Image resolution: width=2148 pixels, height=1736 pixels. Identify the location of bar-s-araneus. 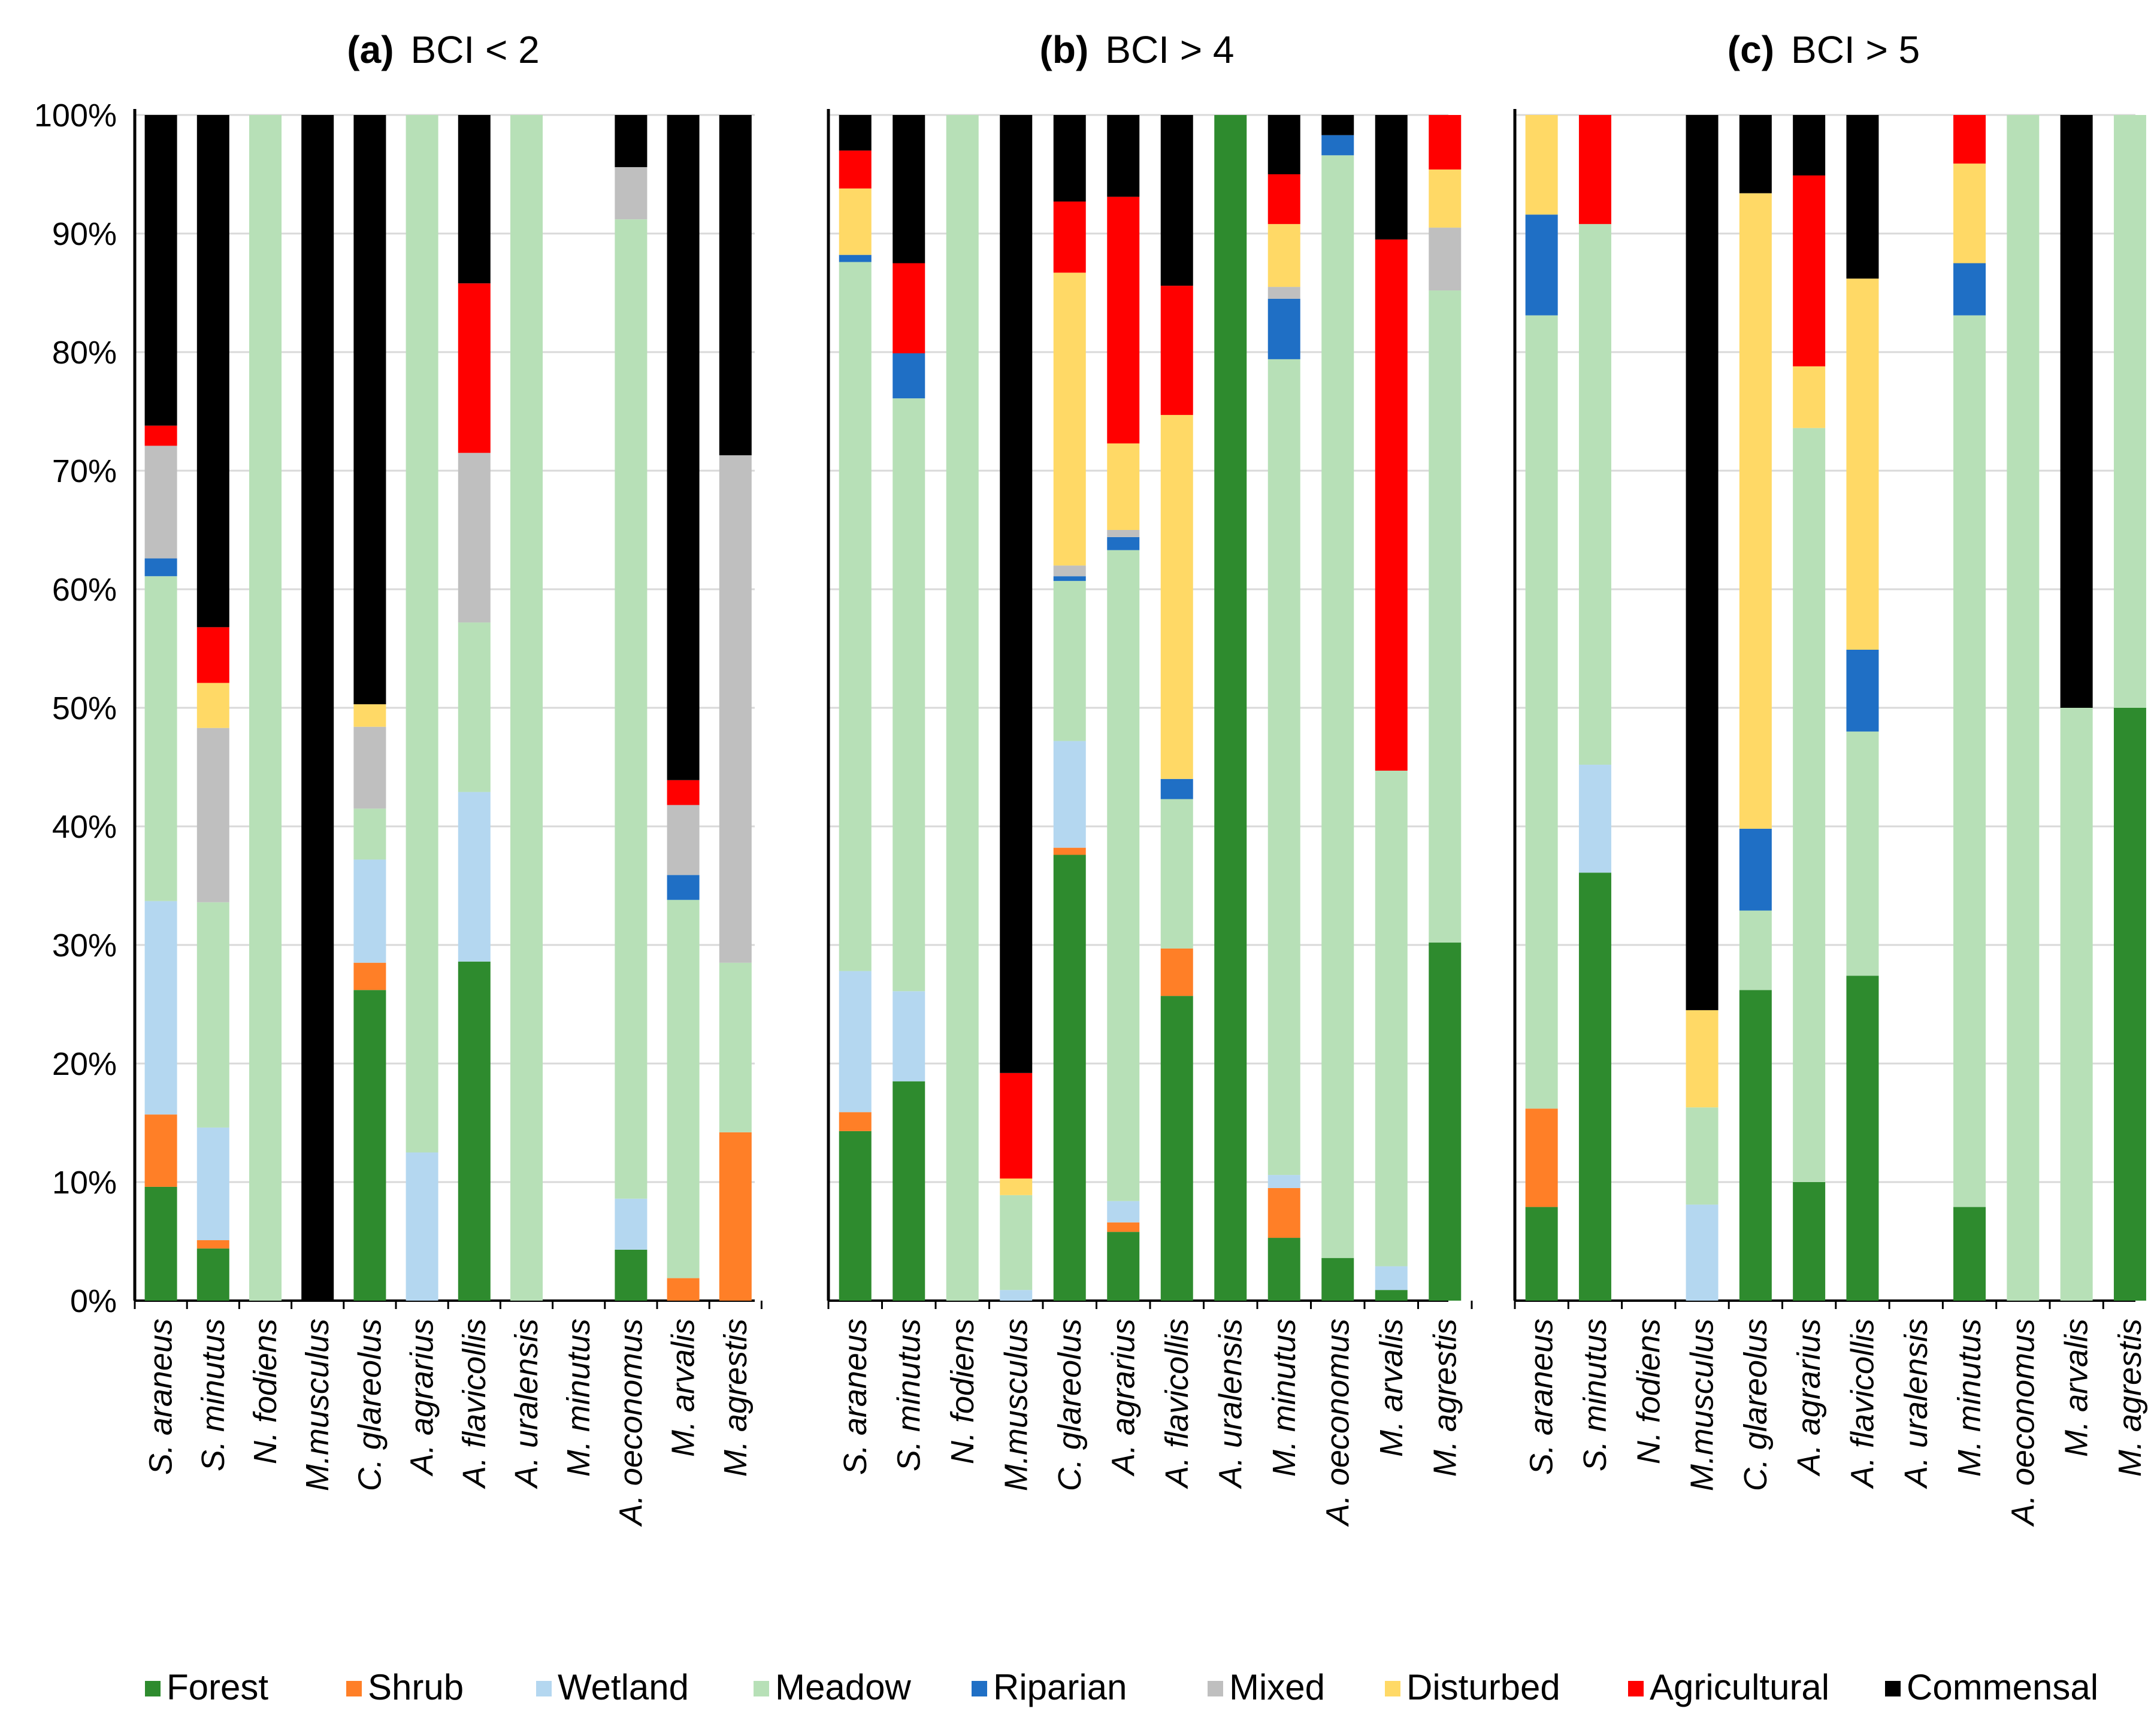
(855, 708).